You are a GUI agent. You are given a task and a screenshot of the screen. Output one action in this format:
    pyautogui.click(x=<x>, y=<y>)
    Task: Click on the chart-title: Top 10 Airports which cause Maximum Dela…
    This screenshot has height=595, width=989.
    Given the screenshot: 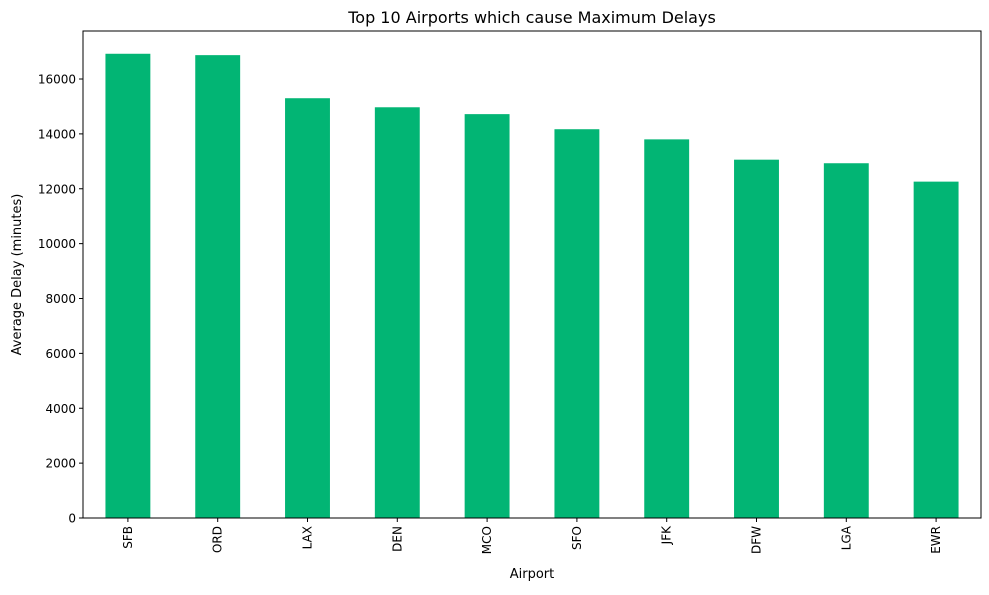 What is the action you would take?
    pyautogui.click(x=531, y=17)
    